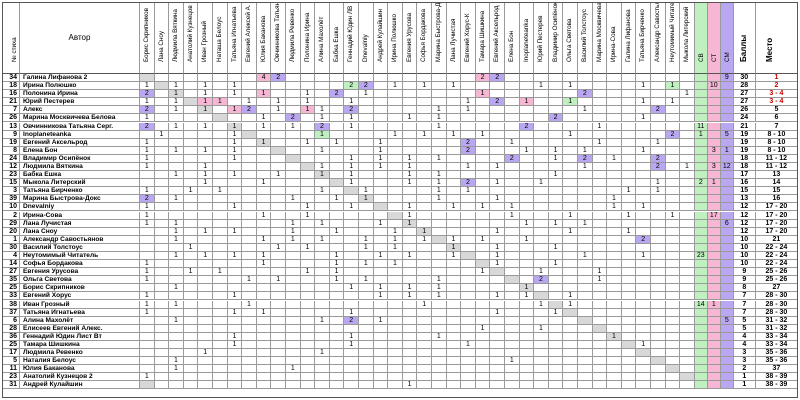  I want to click on row-author: Ольга Светова, so click(80, 280).